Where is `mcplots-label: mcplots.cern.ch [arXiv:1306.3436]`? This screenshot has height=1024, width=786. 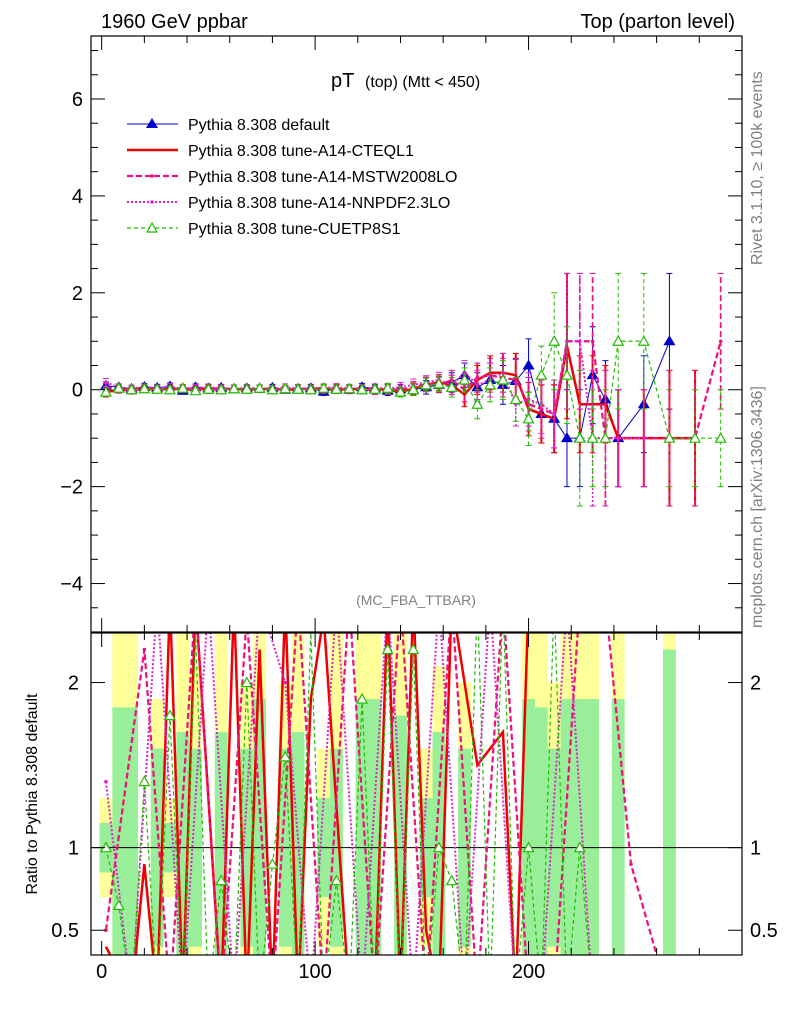
mcplots-label: mcplots.cern.ch [arXiv:1306.3436] is located at coordinates (757, 507).